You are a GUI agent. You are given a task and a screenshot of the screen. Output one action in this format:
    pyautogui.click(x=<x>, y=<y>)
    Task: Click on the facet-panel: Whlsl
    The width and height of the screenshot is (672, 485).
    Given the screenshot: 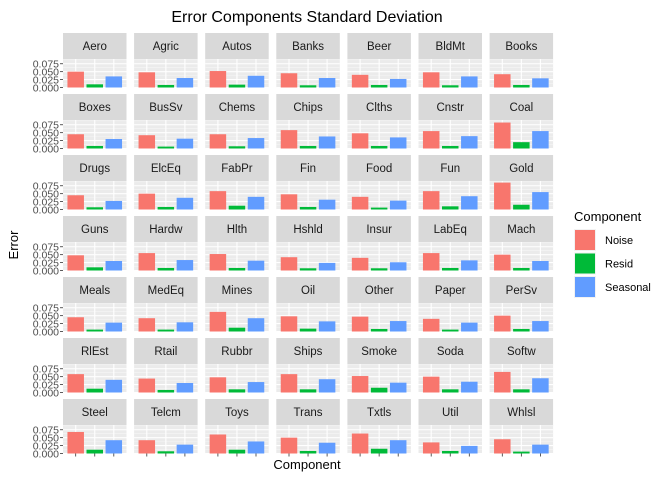 What is the action you would take?
    pyautogui.click(x=521, y=427)
    